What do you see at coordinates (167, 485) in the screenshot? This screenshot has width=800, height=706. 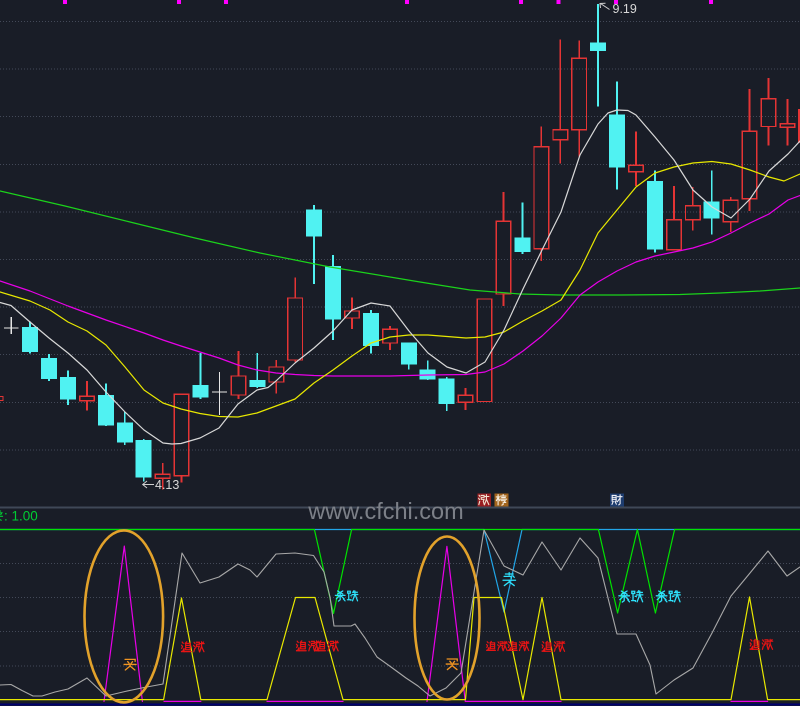 I see `svg-text: 4.13` at bounding box center [167, 485].